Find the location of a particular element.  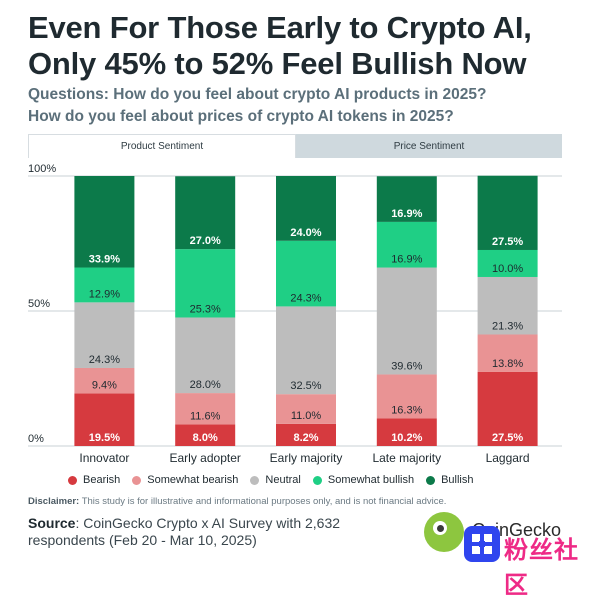

data-label: 11.6% is located at coordinates (205, 416).